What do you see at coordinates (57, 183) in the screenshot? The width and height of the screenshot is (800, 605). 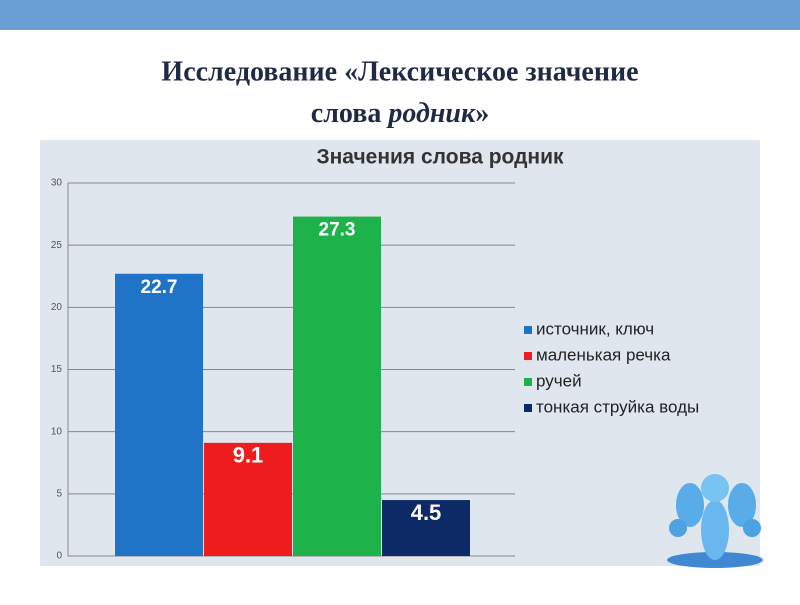 I see `y-tick-label: 30` at bounding box center [57, 183].